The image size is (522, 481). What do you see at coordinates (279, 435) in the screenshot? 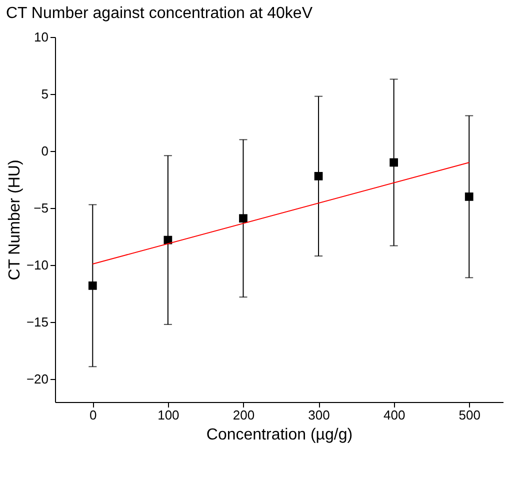
I see `x-axis-title: Concentration (µg/g)` at bounding box center [279, 435].